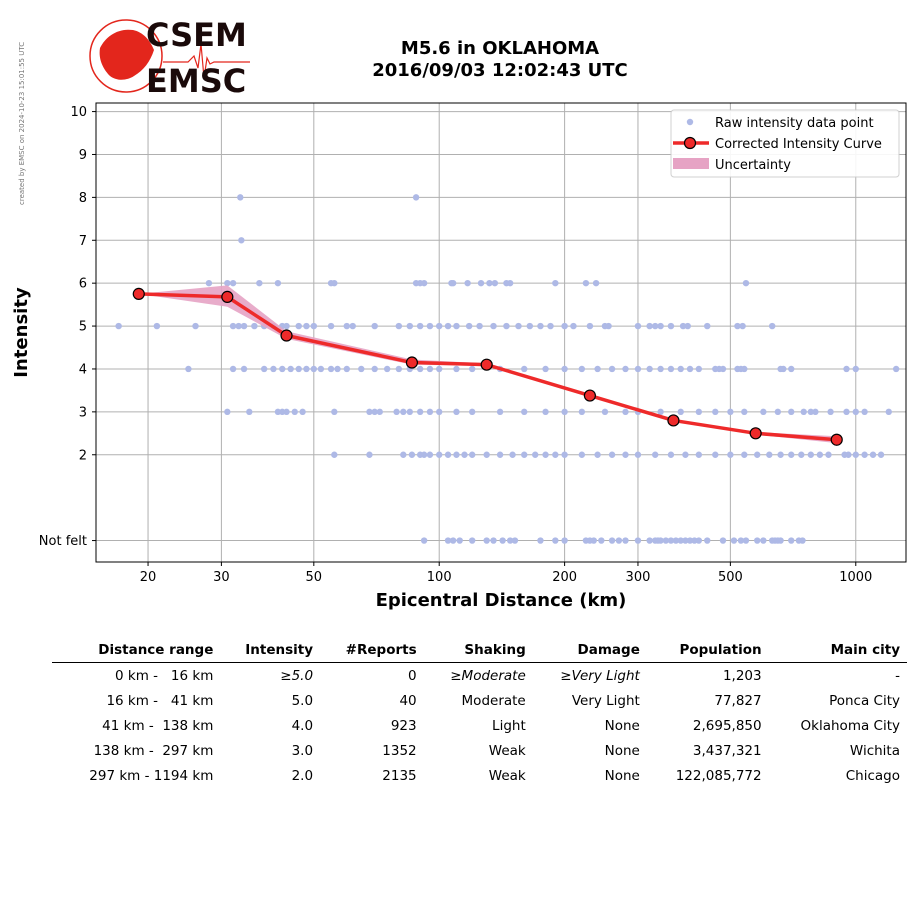 This screenshot has width=915, height=905. Describe the element at coordinates (691, 163) in the screenshot. I see `legend-uncertainty-swatch` at that location.